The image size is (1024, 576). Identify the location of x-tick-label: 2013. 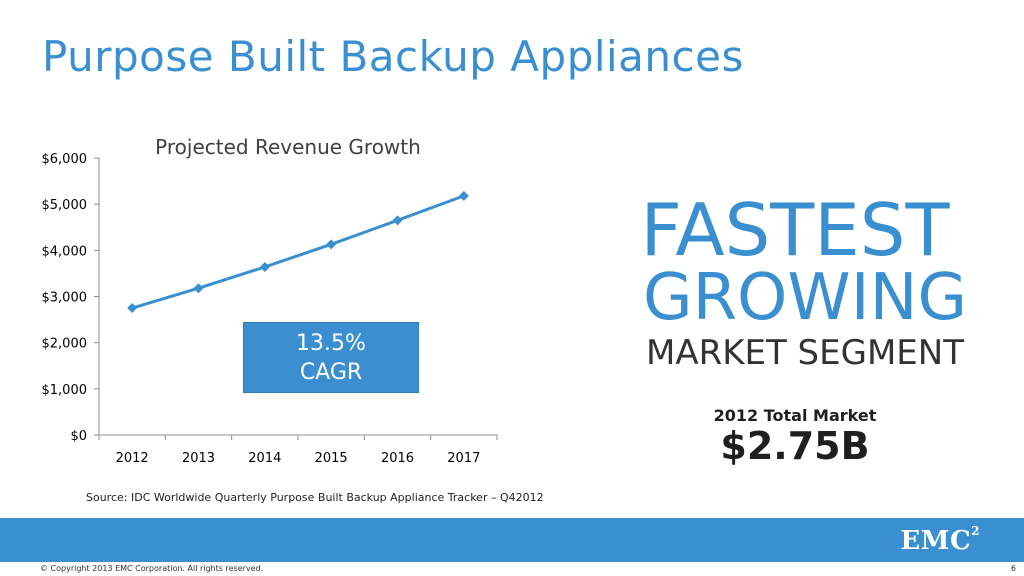
(198, 458).